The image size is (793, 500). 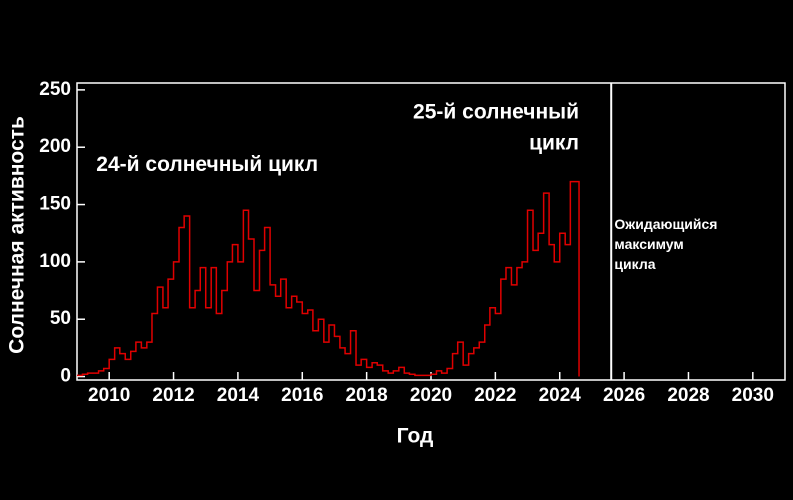 I want to click on x-axis-label: Год, so click(x=415, y=436).